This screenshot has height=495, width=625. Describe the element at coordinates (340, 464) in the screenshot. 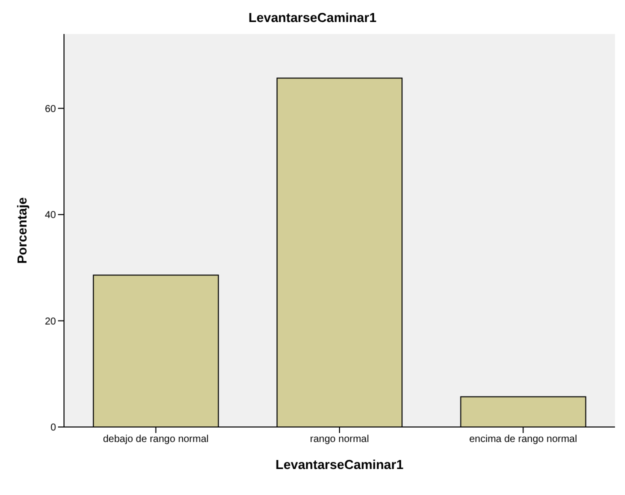

I see `x-axis-title: LevantarseCaminar1` at that location.